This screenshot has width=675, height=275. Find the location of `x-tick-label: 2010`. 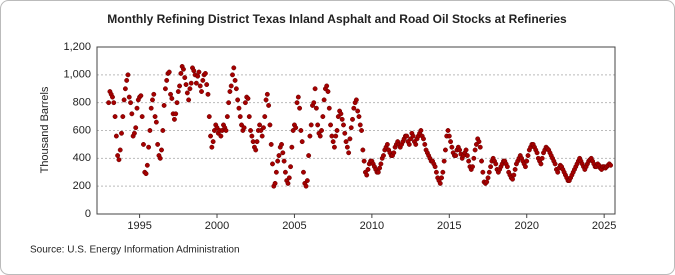

x-tick-label: 2010 is located at coordinates (372, 226).